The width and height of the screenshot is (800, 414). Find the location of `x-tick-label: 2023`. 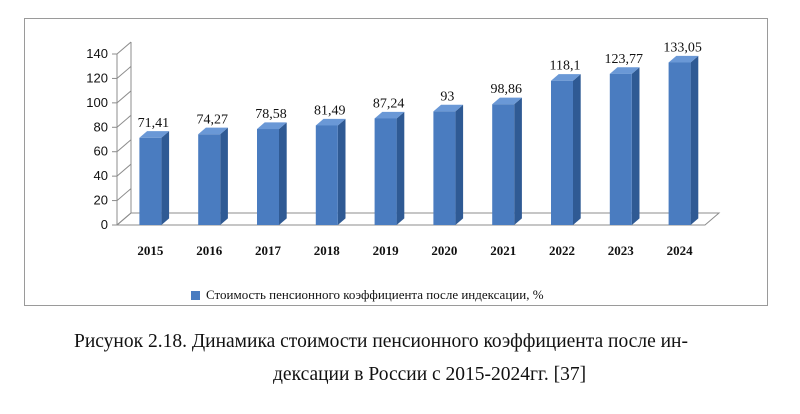

x-tick-label: 2023 is located at coordinates (621, 250).